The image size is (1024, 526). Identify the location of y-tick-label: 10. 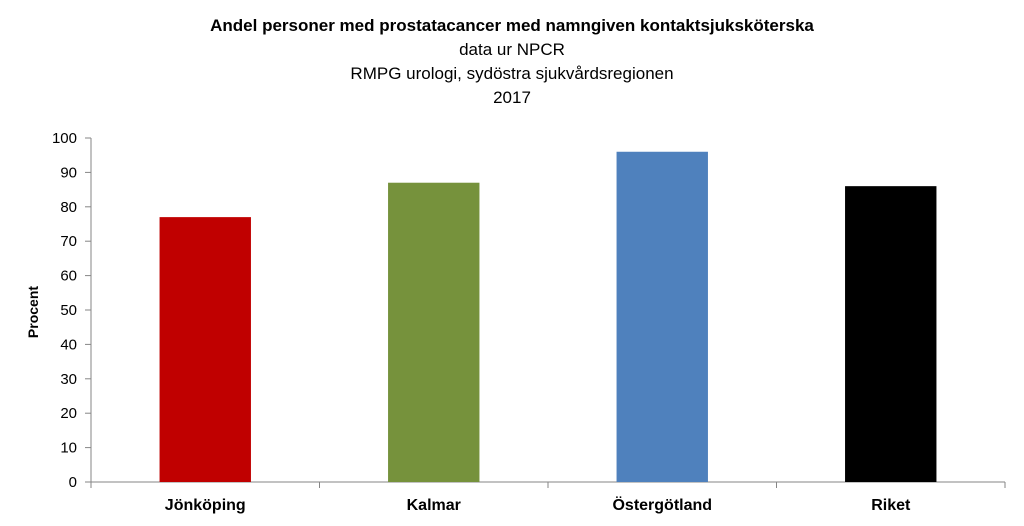
(68, 448).